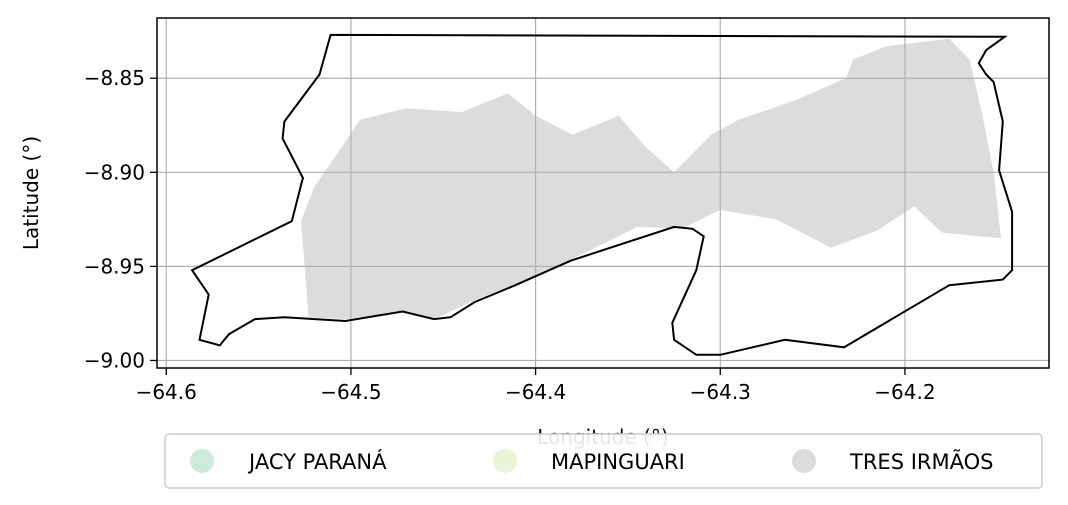  Describe the element at coordinates (114, 266) in the screenshot. I see `y-tick-label: −8.95` at that location.